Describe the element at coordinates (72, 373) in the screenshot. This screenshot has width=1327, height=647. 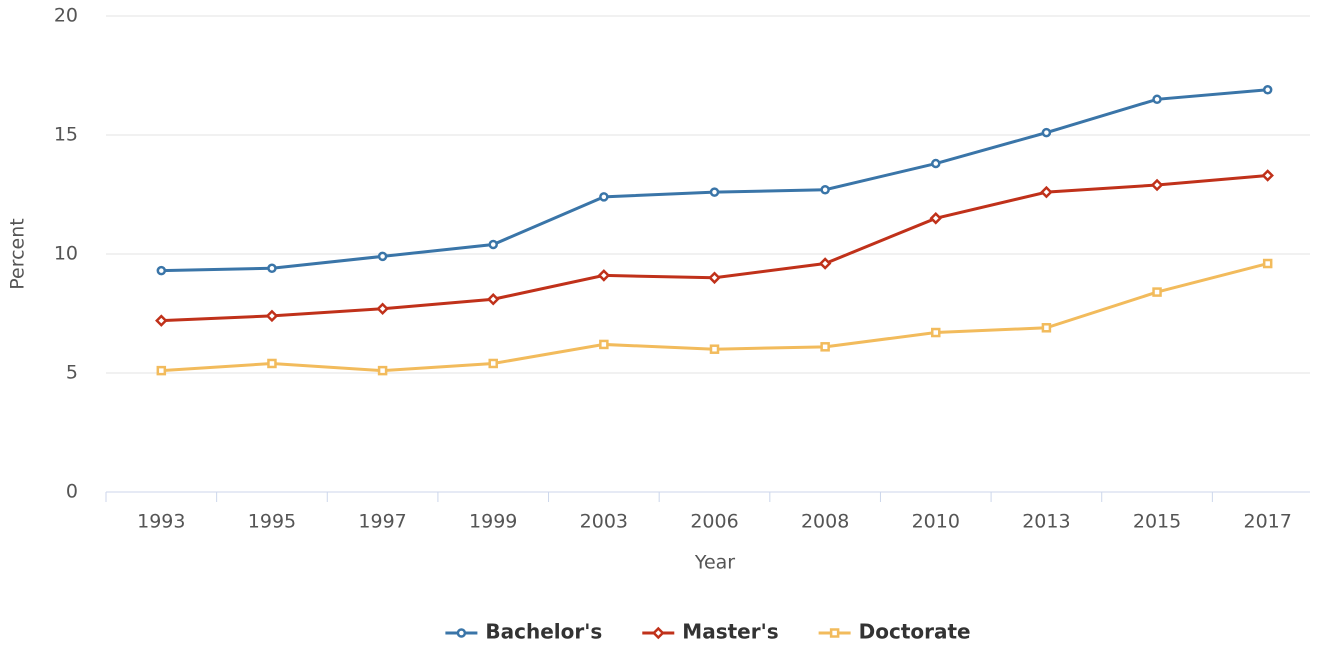
I see `y-tick-label: 5` at that location.